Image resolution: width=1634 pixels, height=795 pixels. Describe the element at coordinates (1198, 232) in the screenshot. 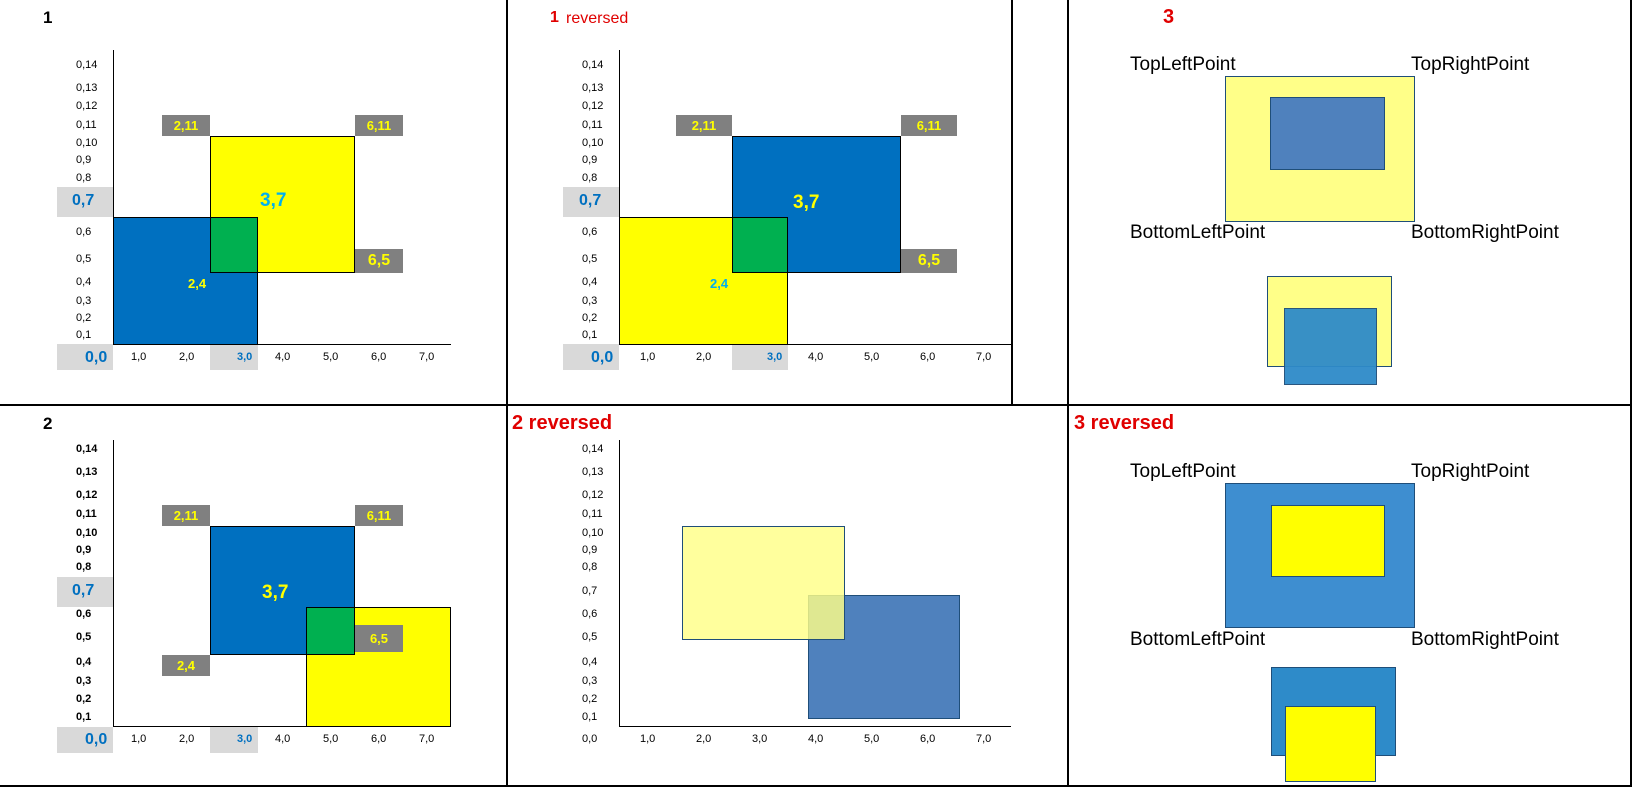

I see `bottom-left-point-label: BottomLeftPoint` at that location.